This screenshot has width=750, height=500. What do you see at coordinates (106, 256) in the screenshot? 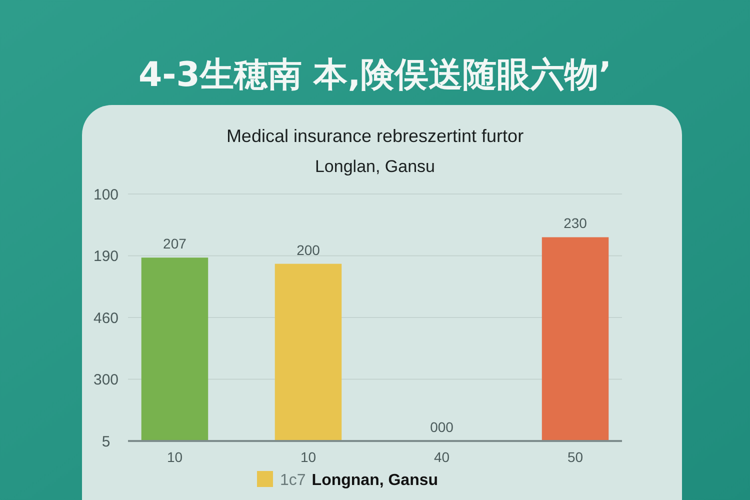
I see `text: 190` at bounding box center [106, 256].